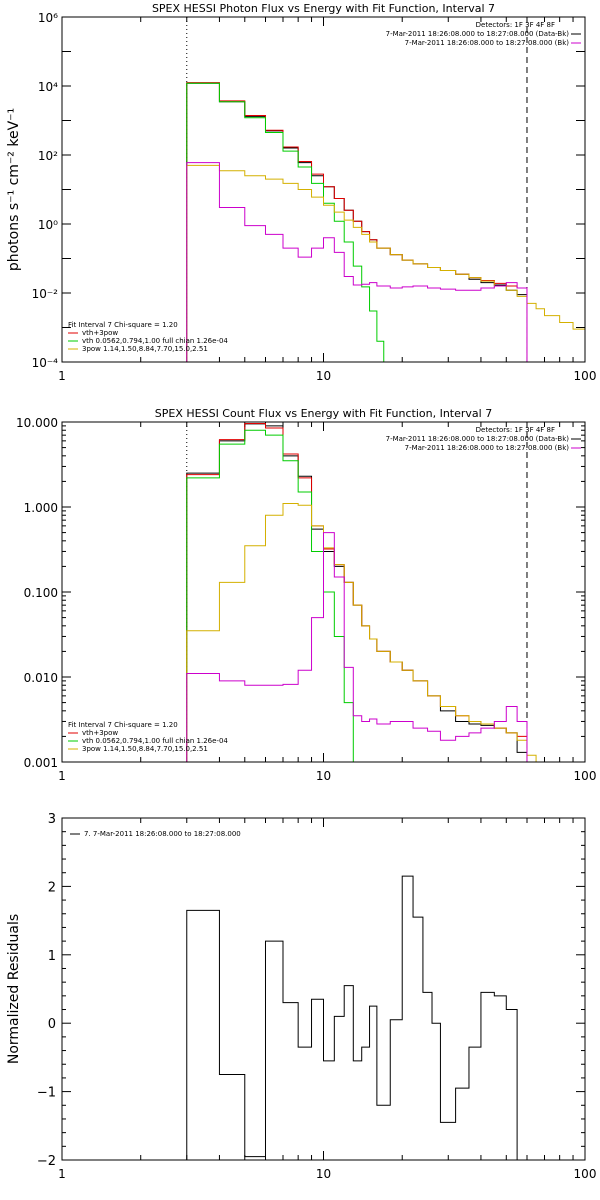 The image size is (600, 1200). I want to click on y-tick-label: 1.000, so click(41, 508).